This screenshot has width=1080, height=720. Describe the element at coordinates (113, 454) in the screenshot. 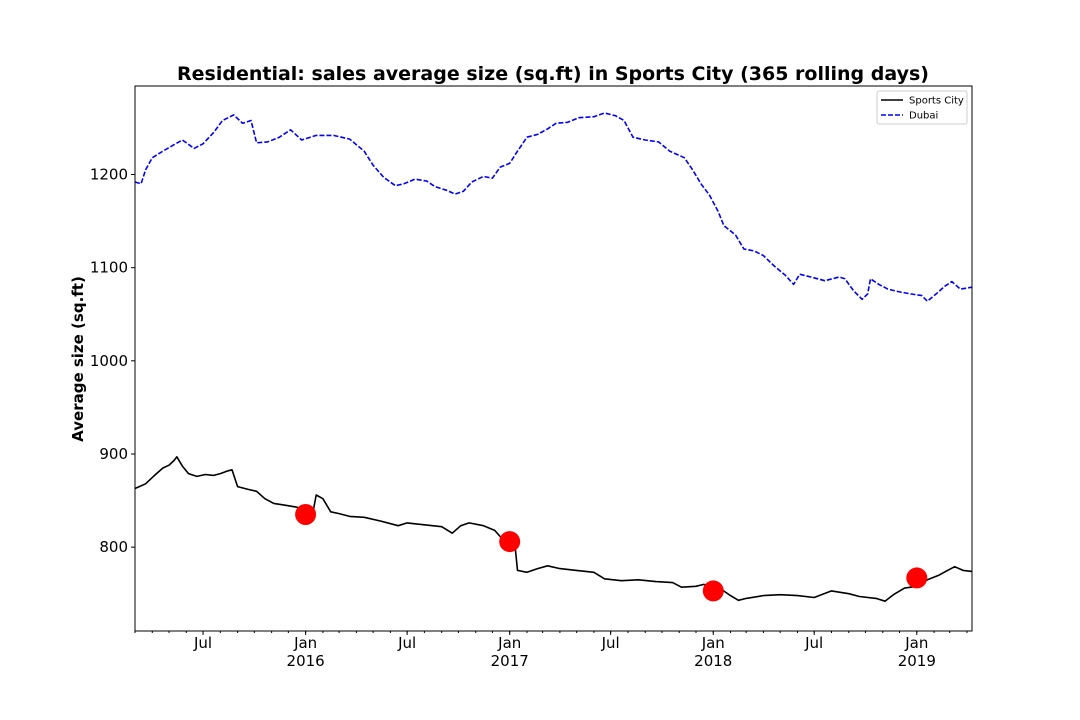

I see `y-tick-label: 900` at that location.